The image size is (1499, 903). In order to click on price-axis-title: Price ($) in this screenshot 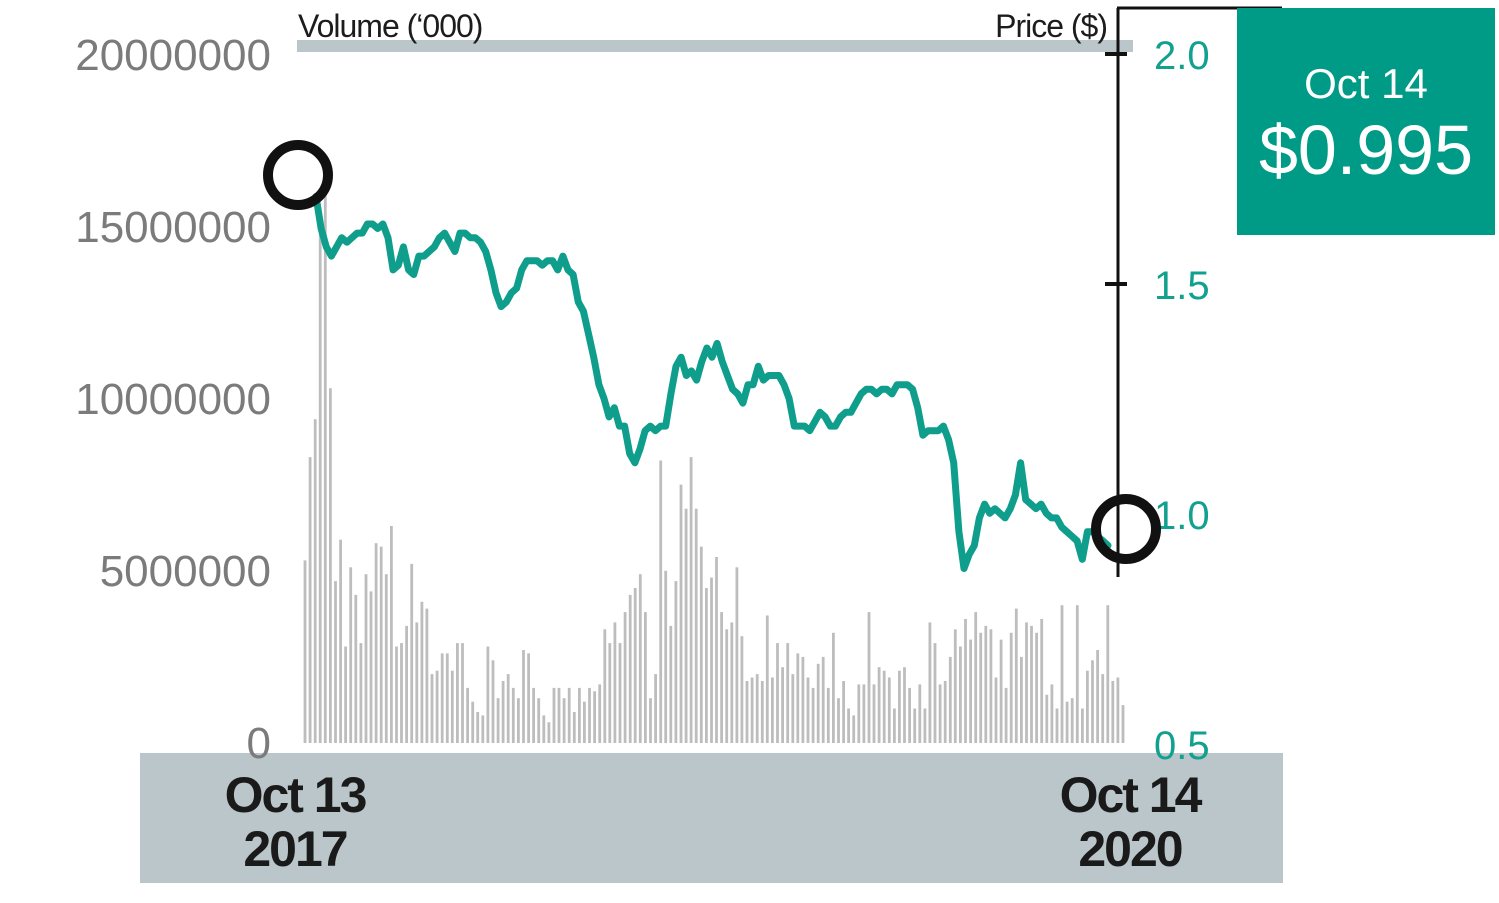, I will do `click(1051, 26)`.